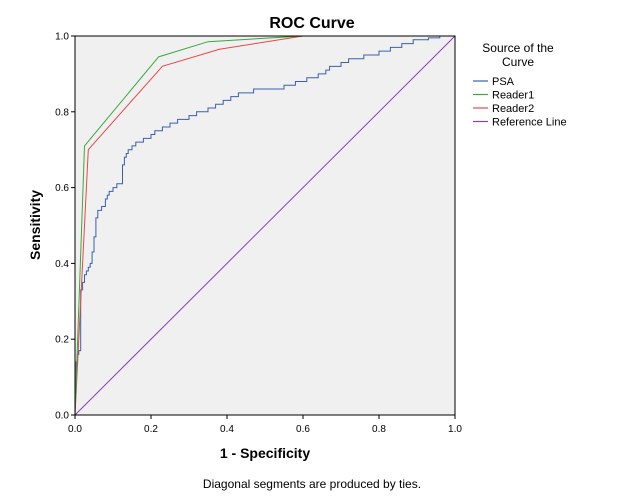 The image size is (626, 501). I want to click on y-tick-label: 0.0, so click(62, 416).